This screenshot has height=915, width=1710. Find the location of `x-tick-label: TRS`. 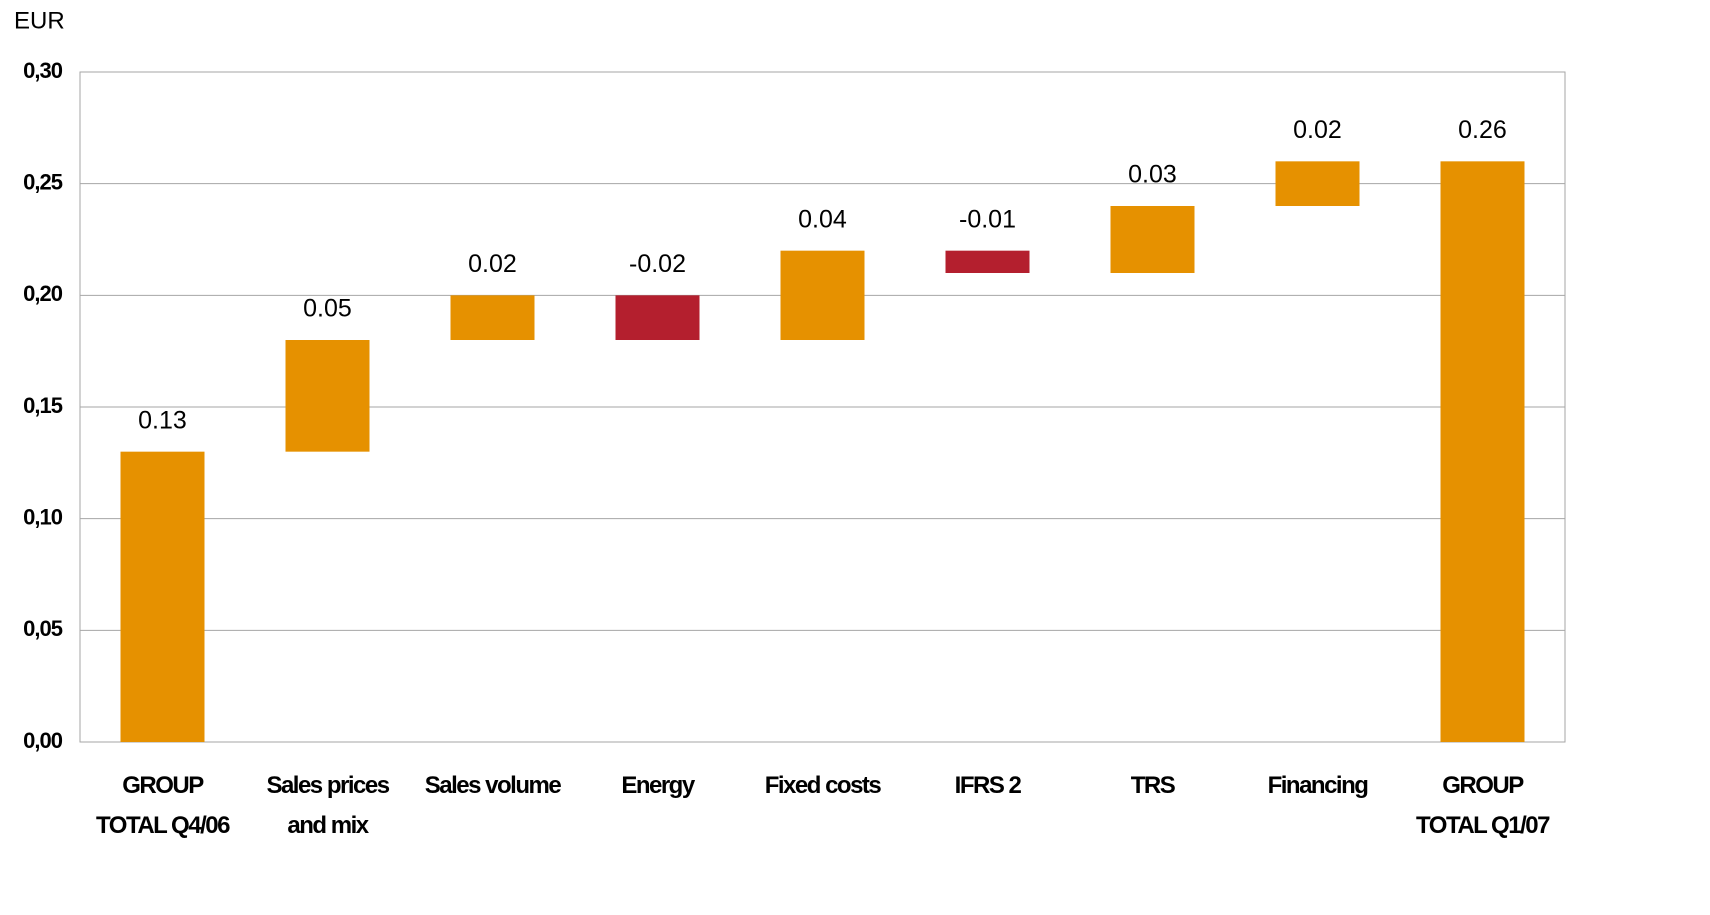

x-tick-label: TRS is located at coordinates (1153, 785).